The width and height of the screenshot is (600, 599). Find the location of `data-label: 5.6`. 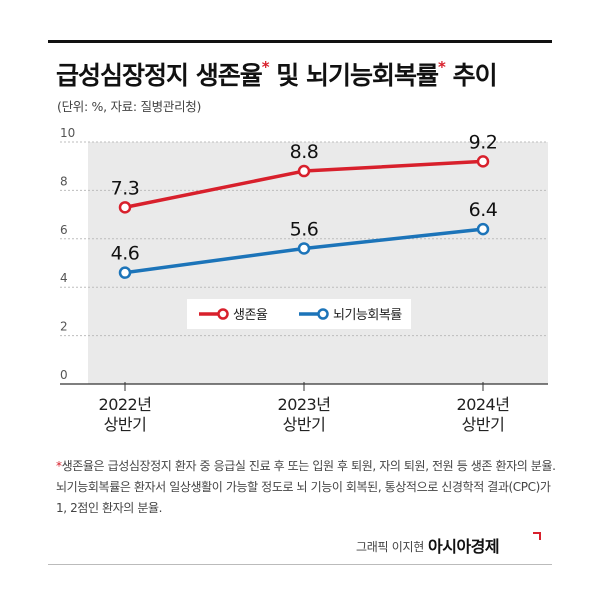

data-label: 5.6 is located at coordinates (304, 229).